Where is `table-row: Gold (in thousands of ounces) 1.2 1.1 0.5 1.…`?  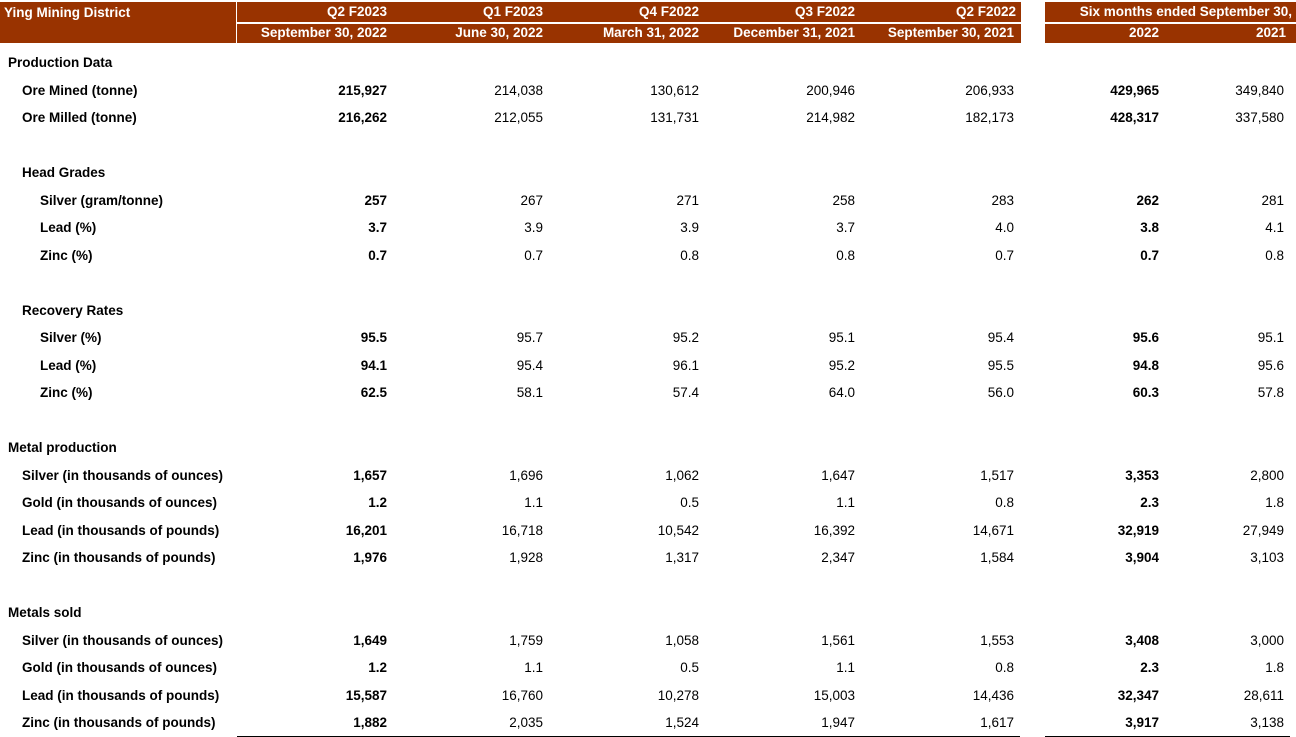
table-row: Gold (in thousands of ounces) 1.2 1.1 0.5 1.… is located at coordinates (645, 668).